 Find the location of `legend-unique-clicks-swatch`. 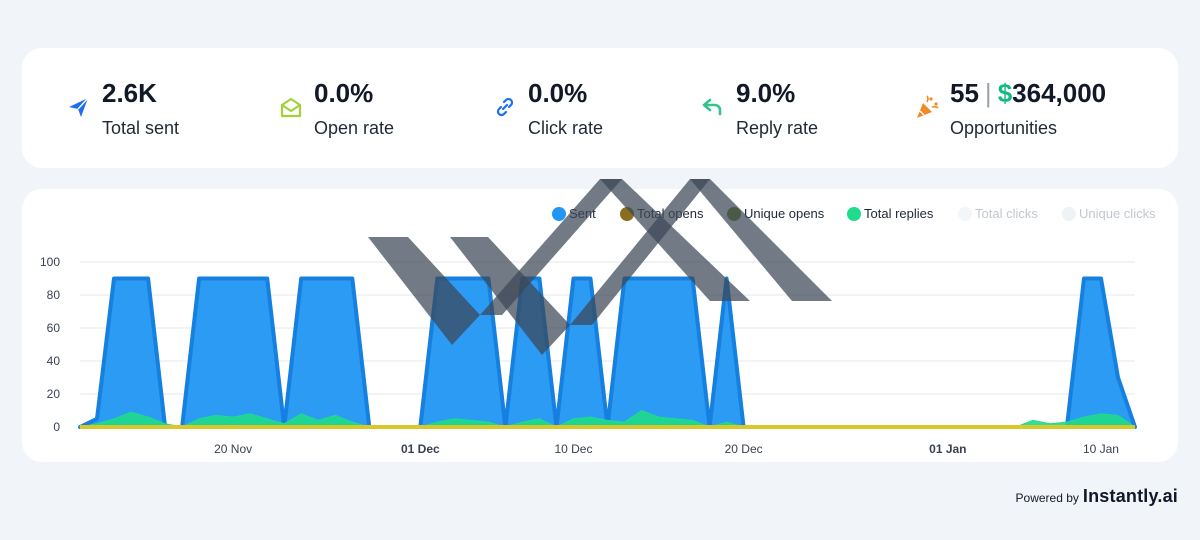

legend-unique-clicks-swatch is located at coordinates (1069, 214).